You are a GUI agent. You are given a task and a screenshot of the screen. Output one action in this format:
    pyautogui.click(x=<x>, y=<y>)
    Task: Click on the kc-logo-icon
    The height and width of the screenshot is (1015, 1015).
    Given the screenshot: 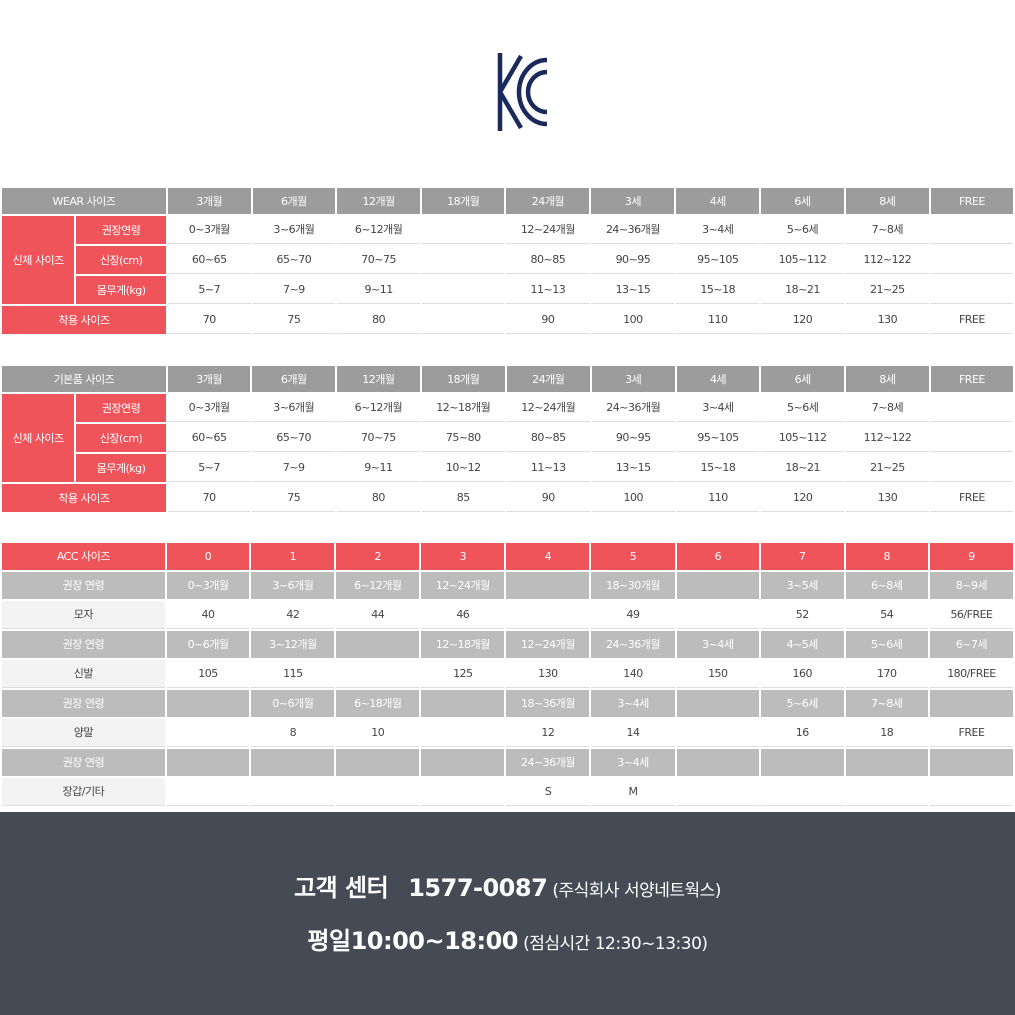 What is the action you would take?
    pyautogui.click(x=522, y=92)
    